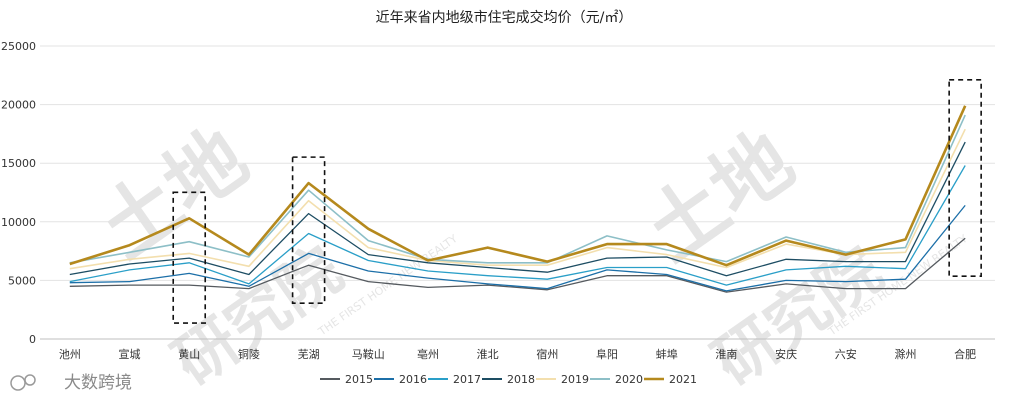 The height and width of the screenshot is (401, 1009). I want to click on legend-label: 2016, so click(413, 379).